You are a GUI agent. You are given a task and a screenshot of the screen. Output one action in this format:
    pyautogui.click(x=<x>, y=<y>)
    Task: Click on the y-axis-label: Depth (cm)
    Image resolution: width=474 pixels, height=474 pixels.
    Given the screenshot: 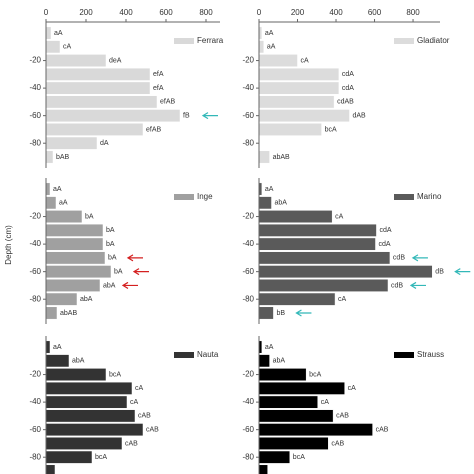 What is the action you would take?
    pyautogui.click(x=8, y=245)
    